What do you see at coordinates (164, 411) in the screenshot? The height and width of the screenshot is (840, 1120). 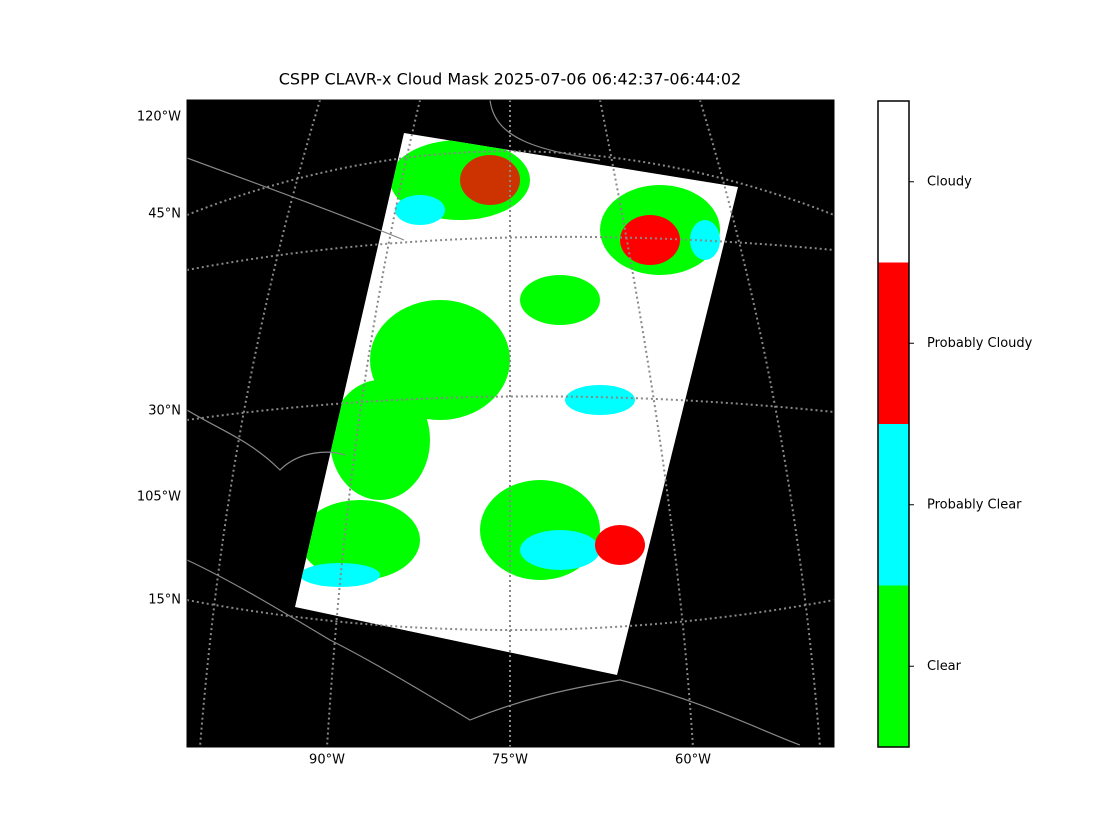 I see `map-label: 30°N` at bounding box center [164, 411].